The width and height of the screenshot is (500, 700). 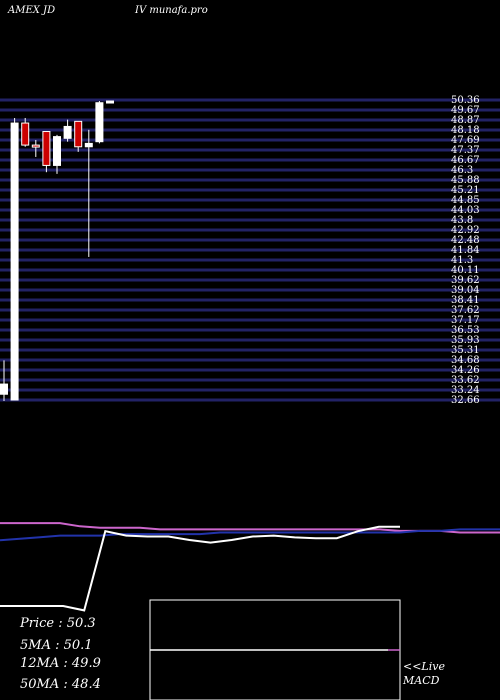 What do you see at coordinates (77, 623) in the screenshot?
I see `stat-price-value: : 50.3` at bounding box center [77, 623].